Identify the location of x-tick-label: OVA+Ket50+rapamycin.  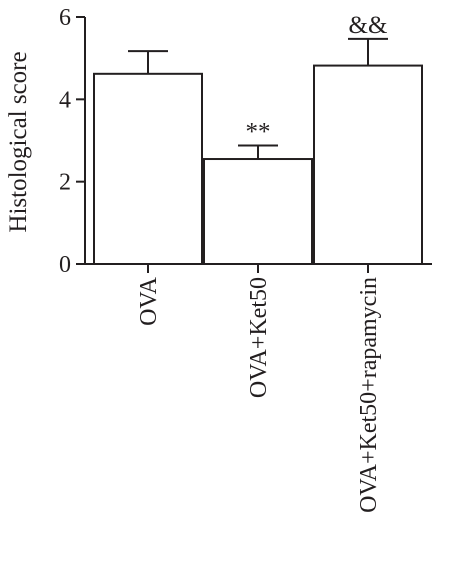
(369, 395).